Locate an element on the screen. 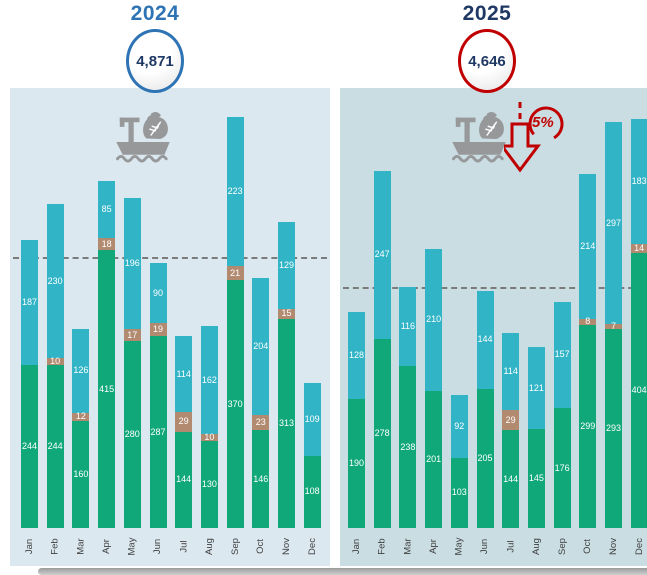 Image resolution: width=647 pixels, height=575 pixels. bar-2025-May: 103 92 is located at coordinates (459, 461).